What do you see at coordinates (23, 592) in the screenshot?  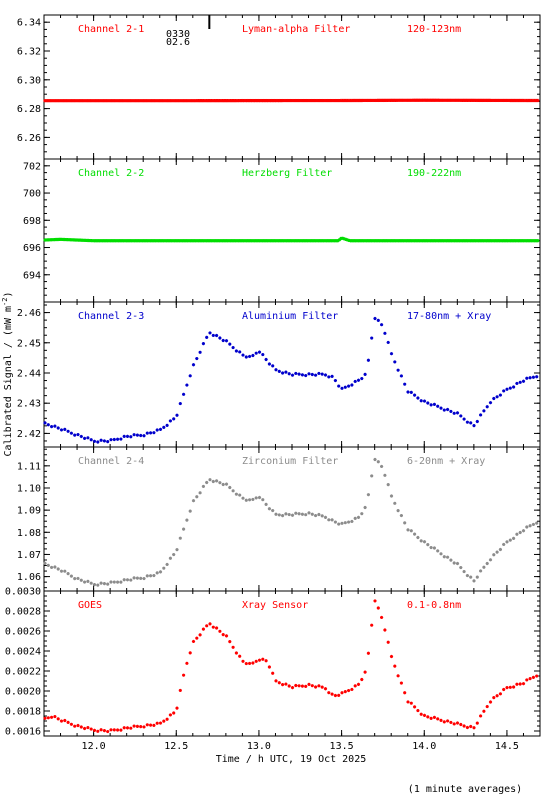 I see `y-tick-label: 0.0030` at bounding box center [23, 592].